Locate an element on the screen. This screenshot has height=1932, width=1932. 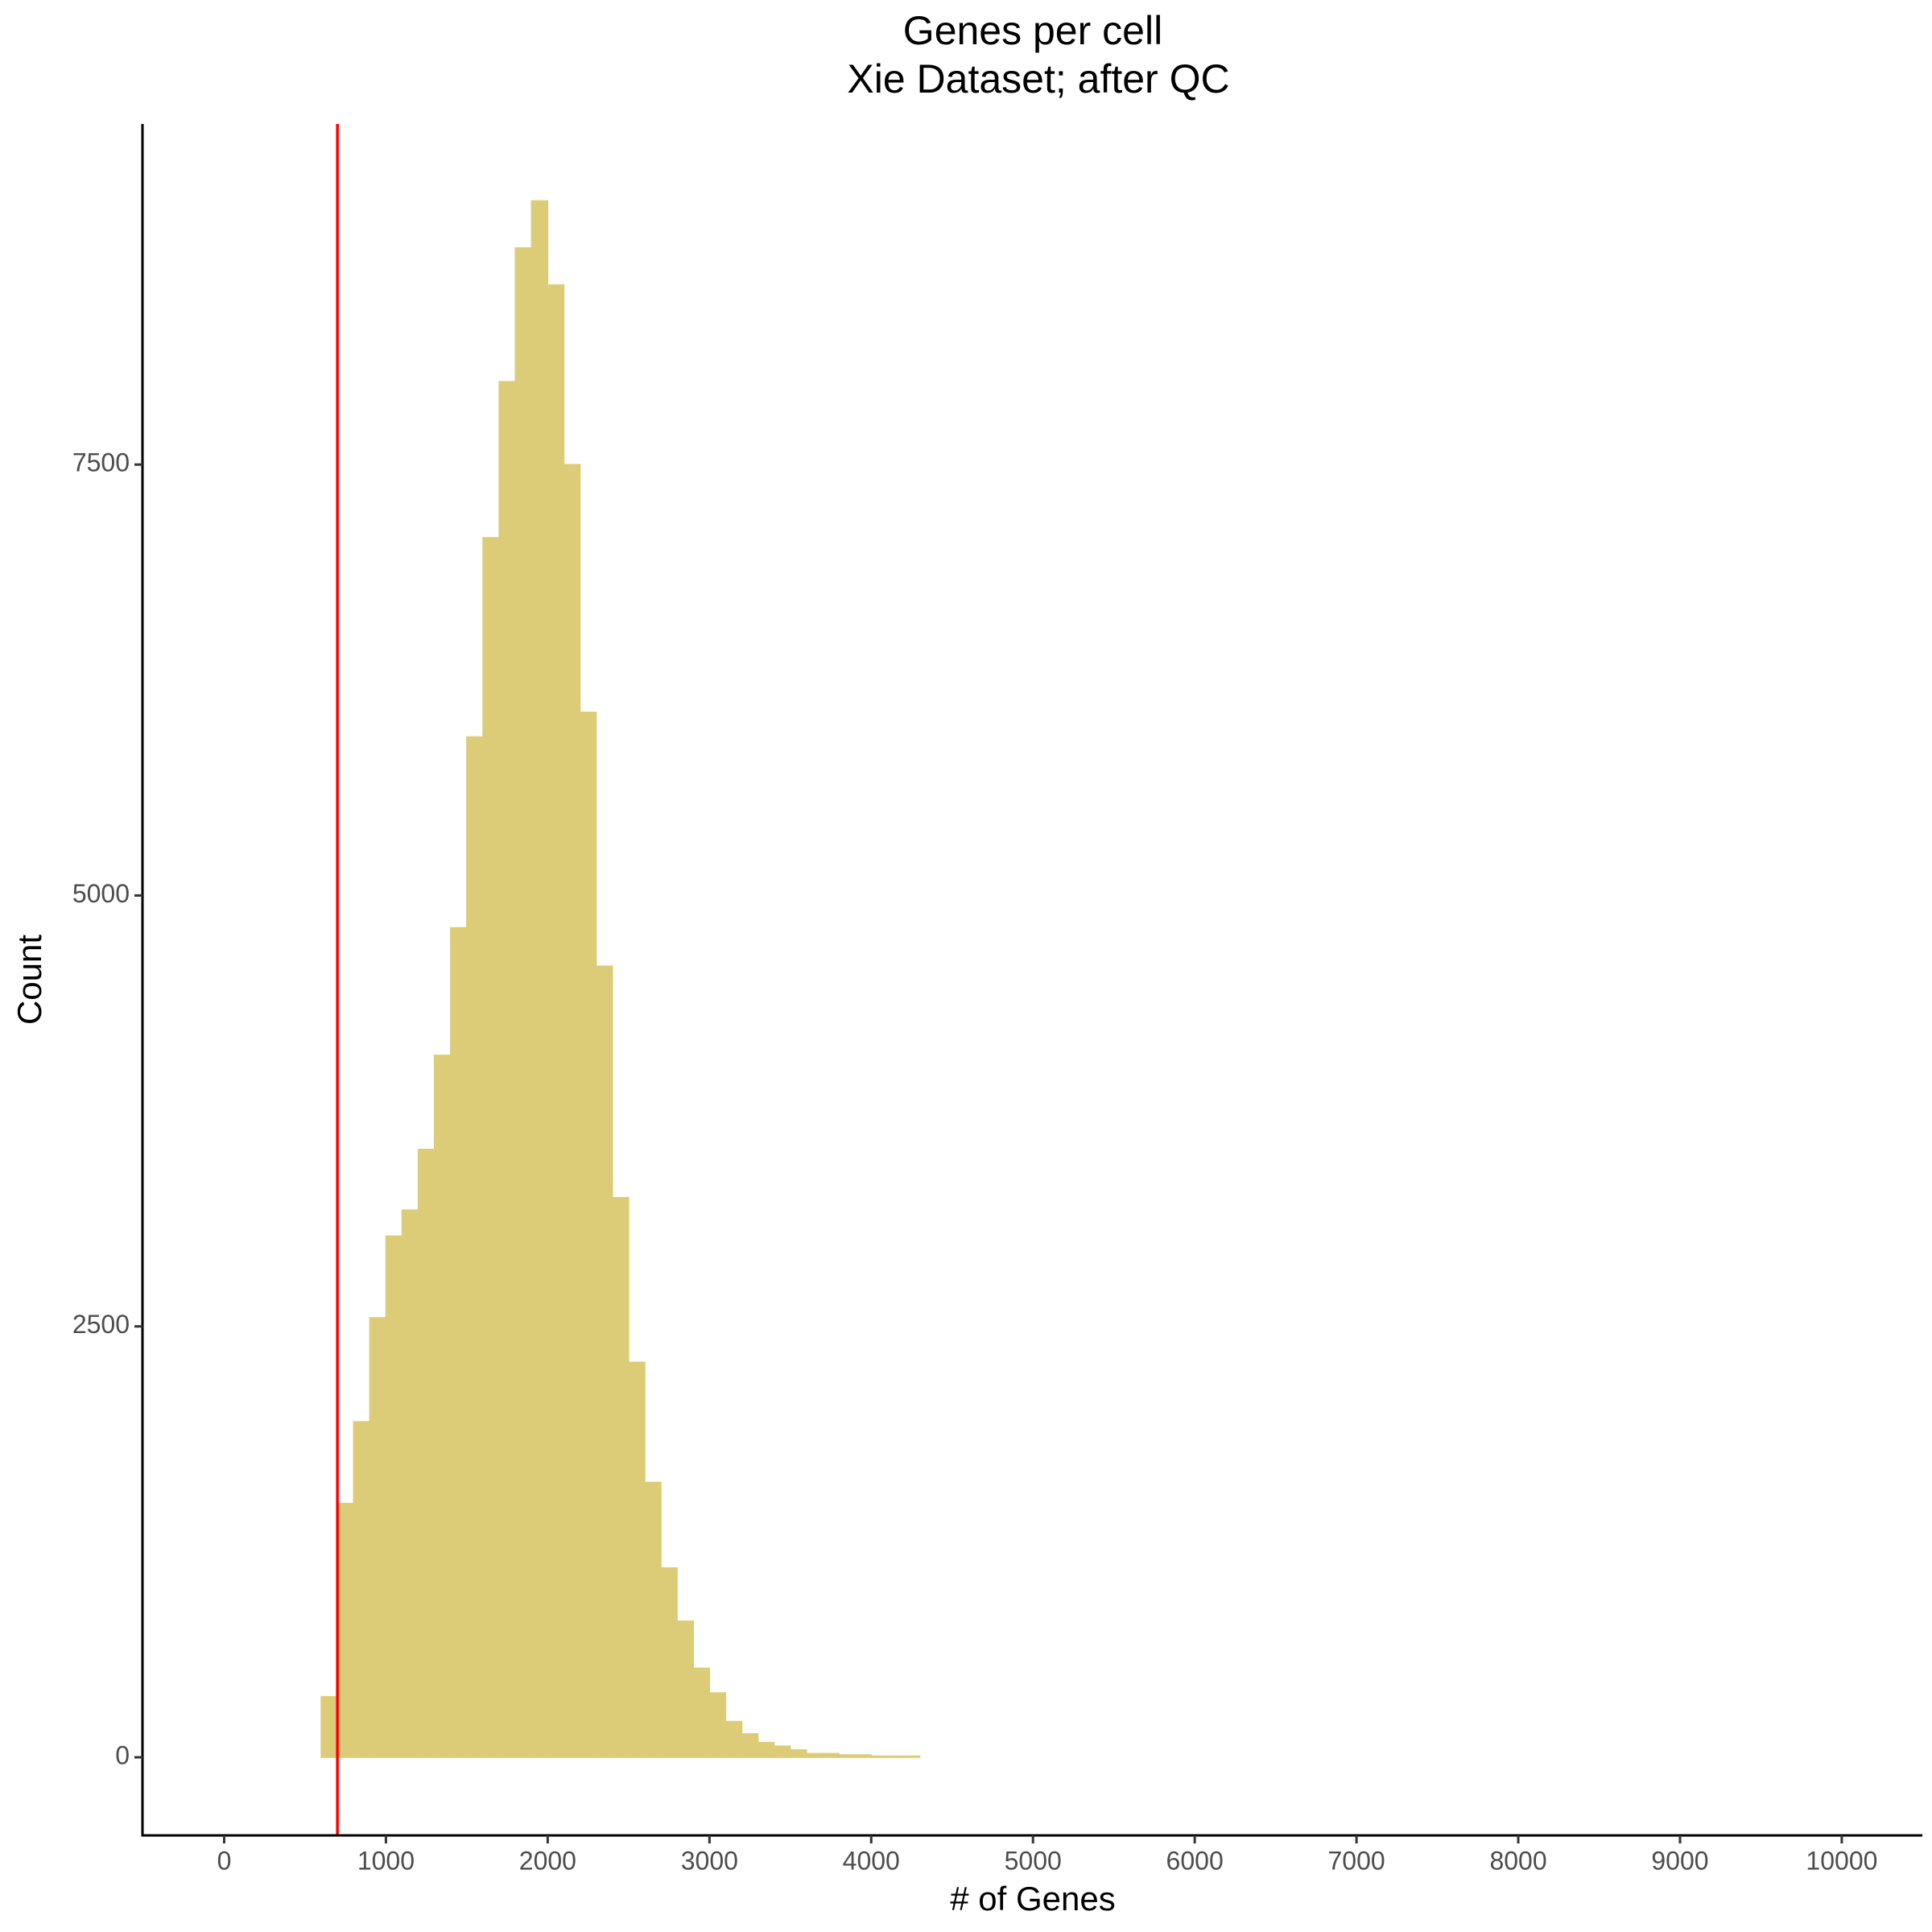
y-tick-label: 7500 is located at coordinates (101, 463).